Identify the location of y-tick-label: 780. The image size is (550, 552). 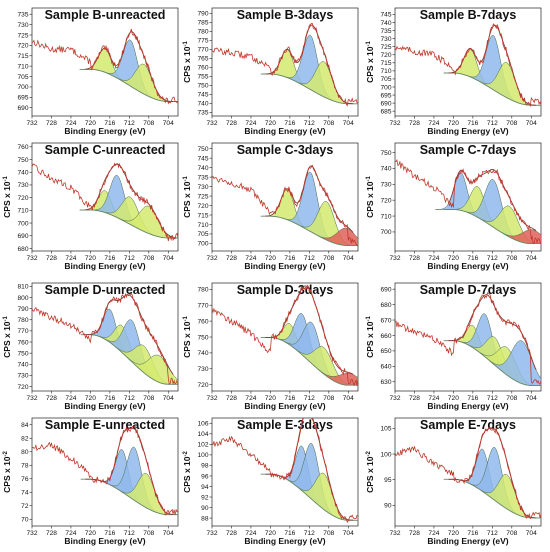
(22, 320).